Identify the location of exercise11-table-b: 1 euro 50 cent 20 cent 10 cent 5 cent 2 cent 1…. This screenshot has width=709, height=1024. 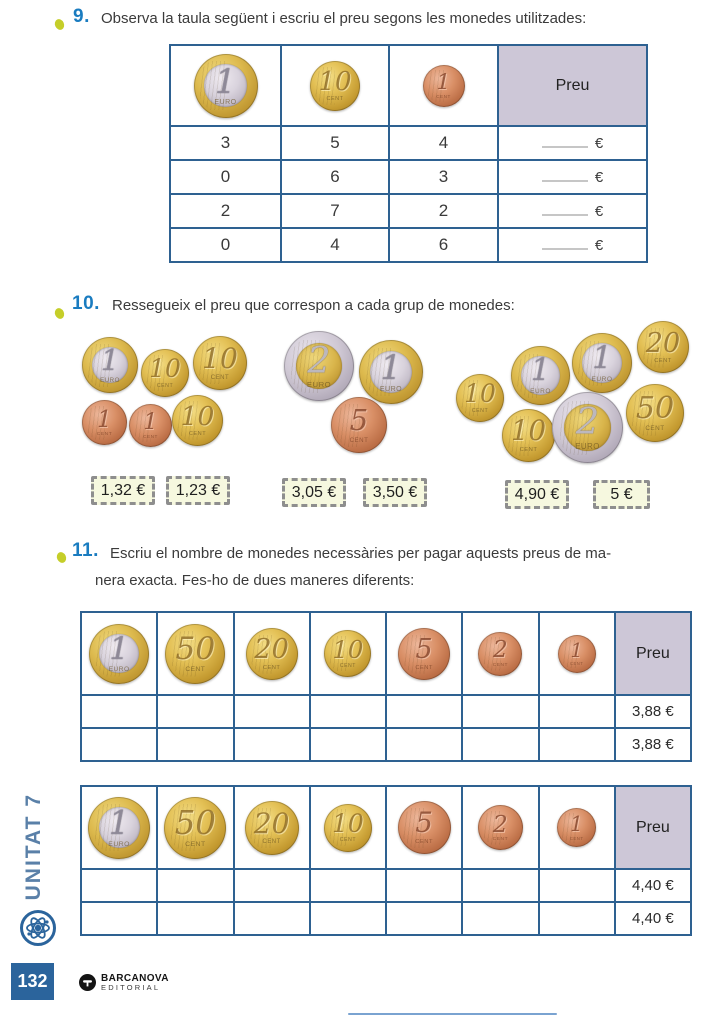
(386, 860).